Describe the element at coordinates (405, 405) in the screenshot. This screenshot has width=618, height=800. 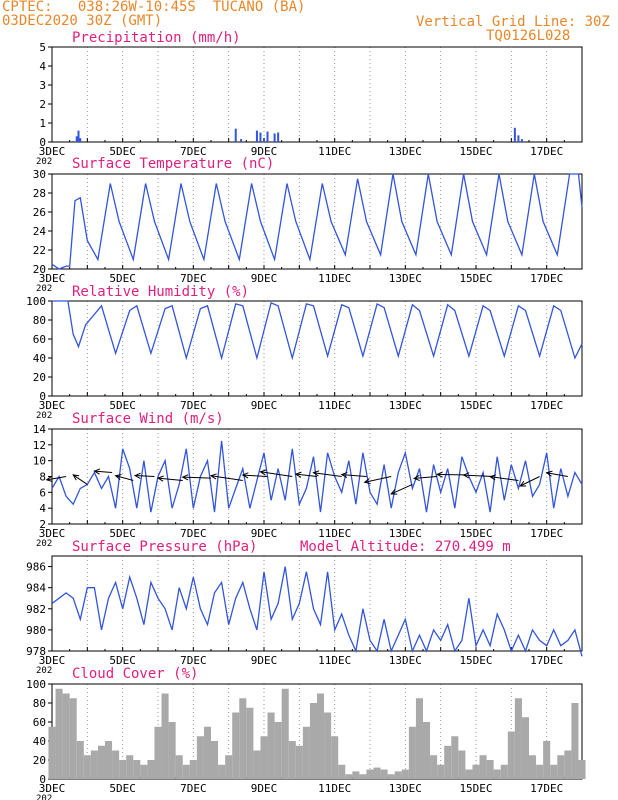
I see `rh-x-tick-label: 13DEC` at that location.